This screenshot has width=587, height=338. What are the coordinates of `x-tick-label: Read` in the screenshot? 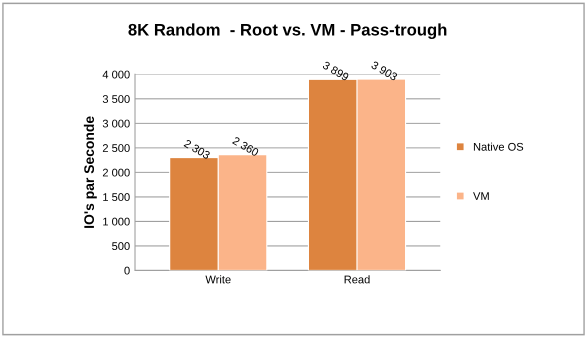 It's located at (357, 279).